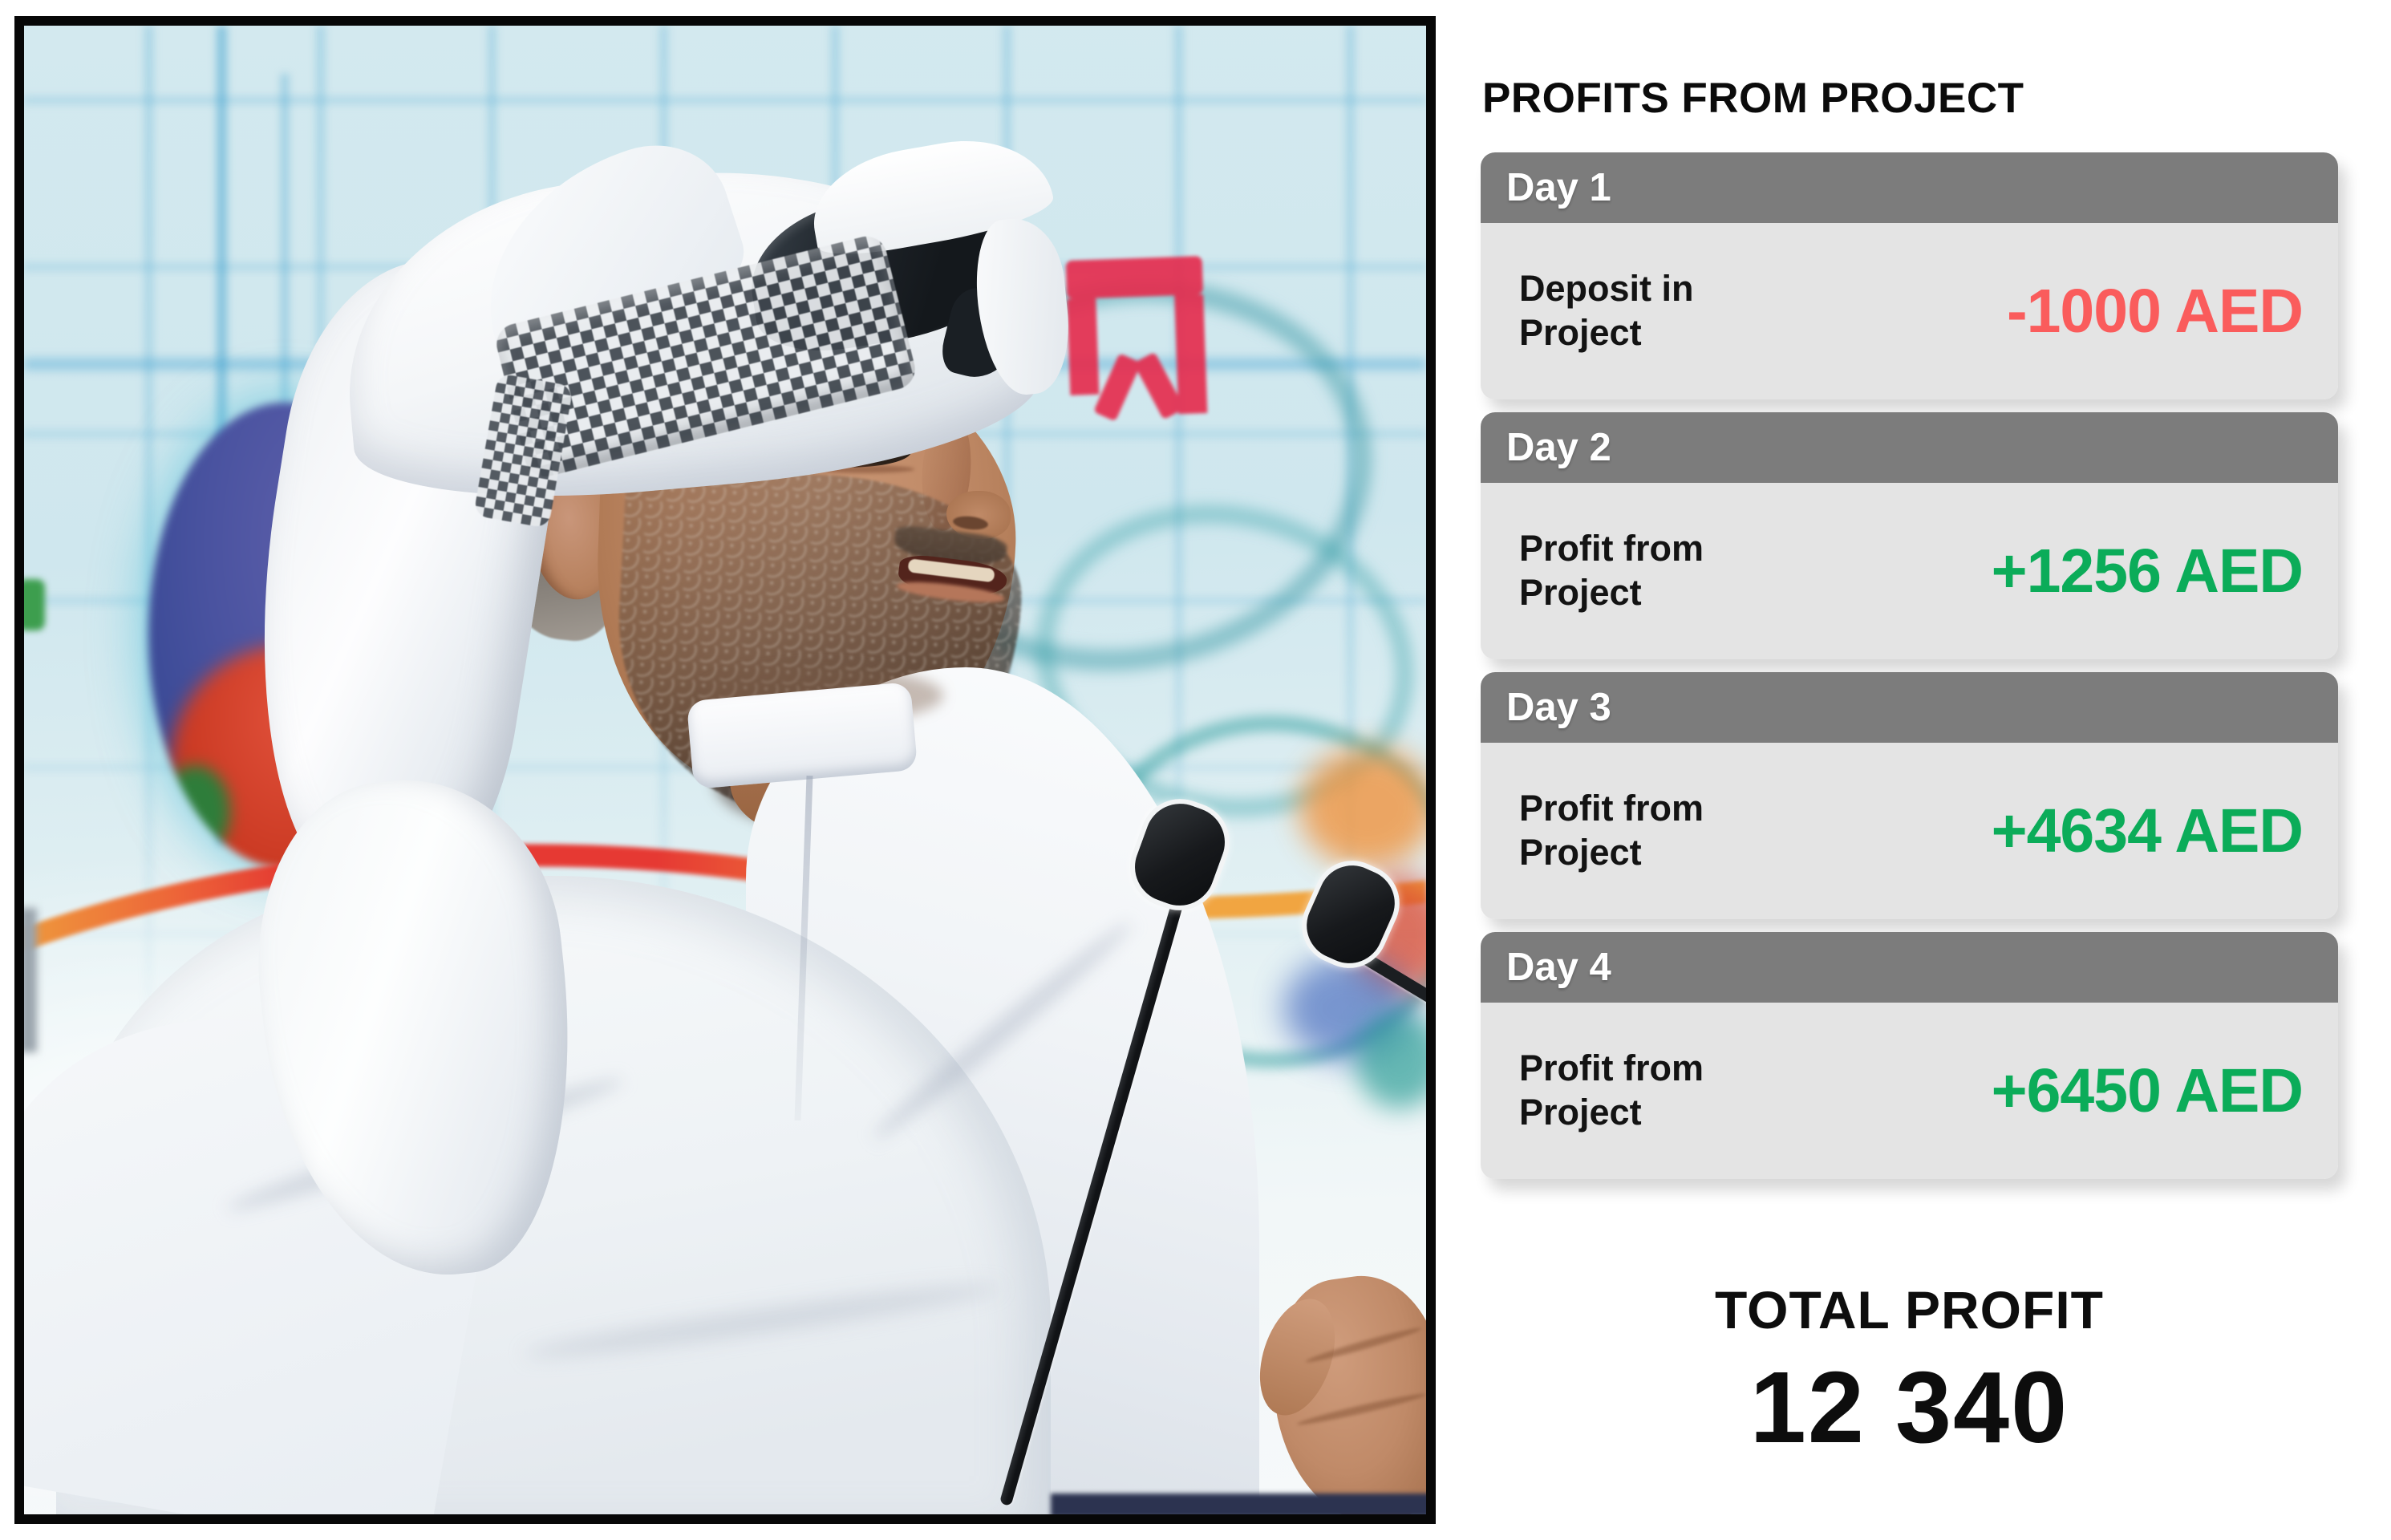 The height and width of the screenshot is (1540, 2391). Describe the element at coordinates (1558, 187) in the screenshot. I see `day-label: Day 1` at that location.